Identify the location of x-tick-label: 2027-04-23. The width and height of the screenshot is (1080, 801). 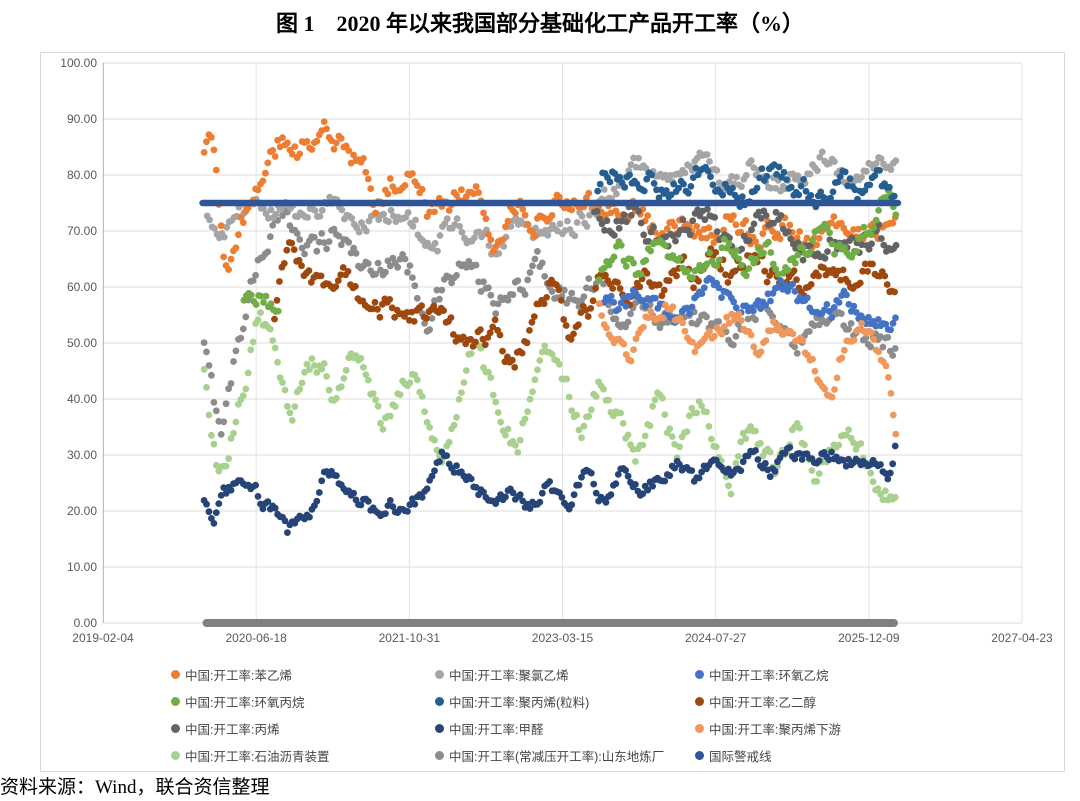
(1022, 638).